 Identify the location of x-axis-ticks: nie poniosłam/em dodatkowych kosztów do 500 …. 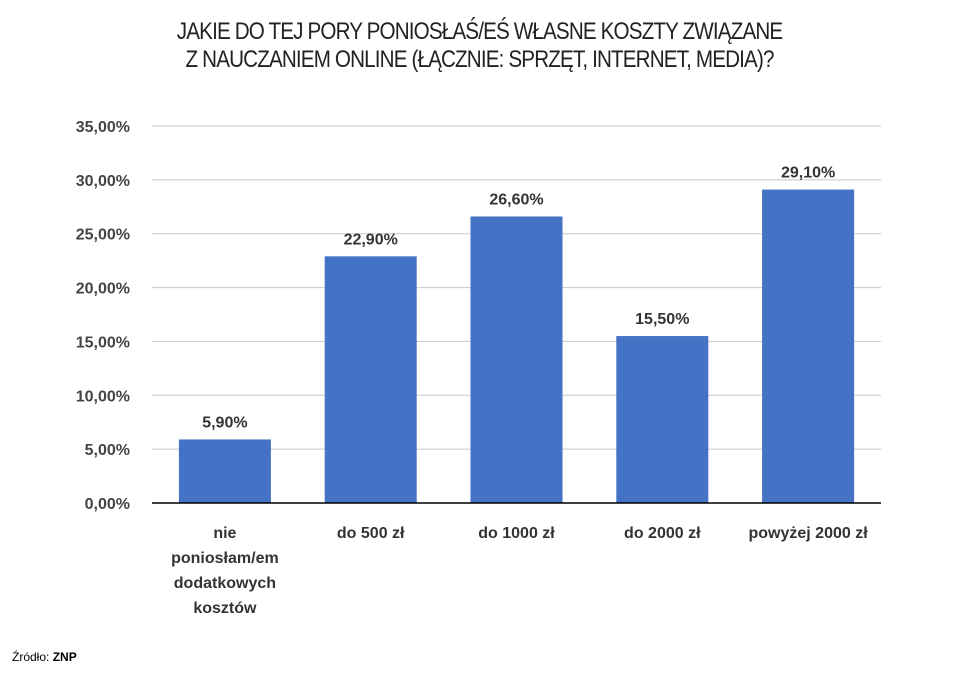
(519, 571).